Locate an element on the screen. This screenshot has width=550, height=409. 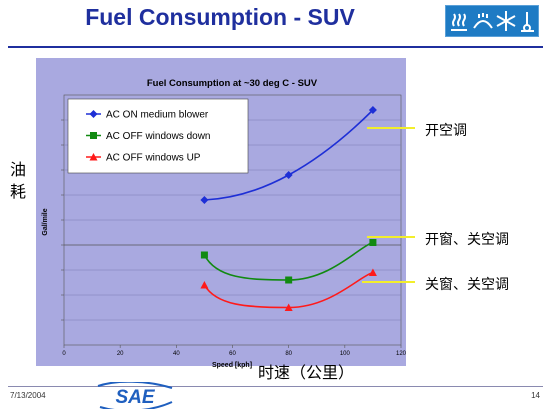
x-tick-label: 120 is located at coordinates (401, 354).